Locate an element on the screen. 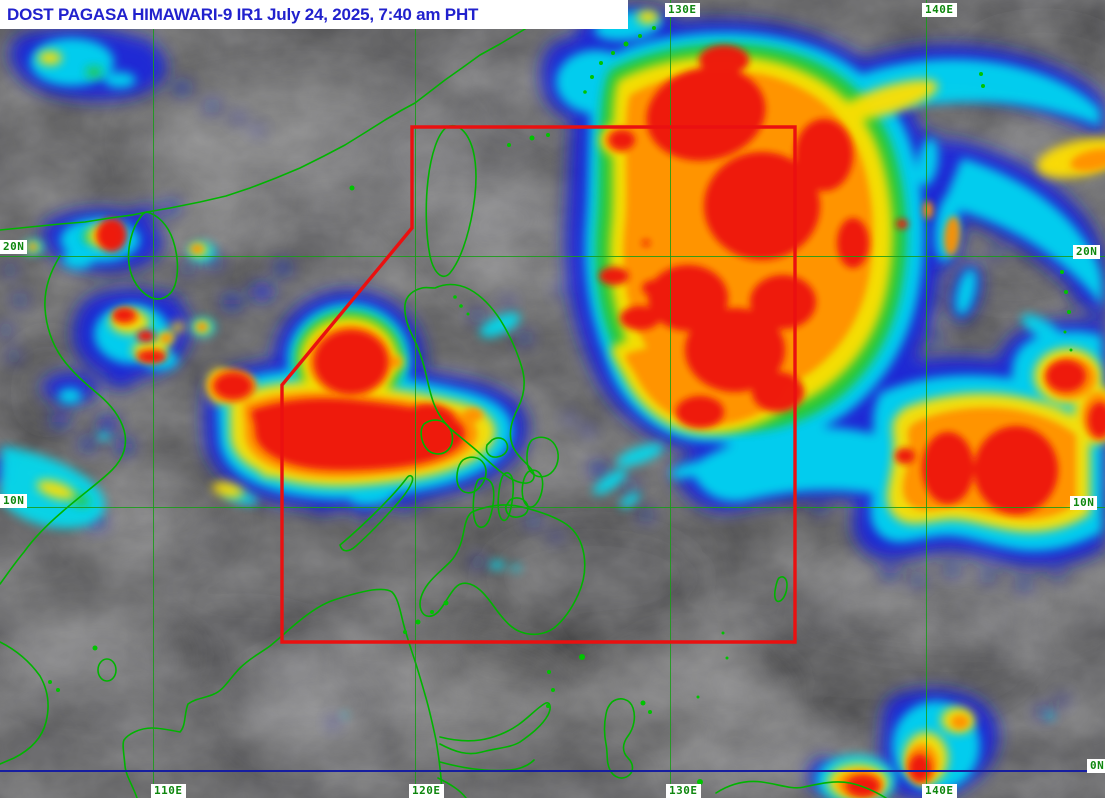  meridian-line-110e is located at coordinates (153, 399).